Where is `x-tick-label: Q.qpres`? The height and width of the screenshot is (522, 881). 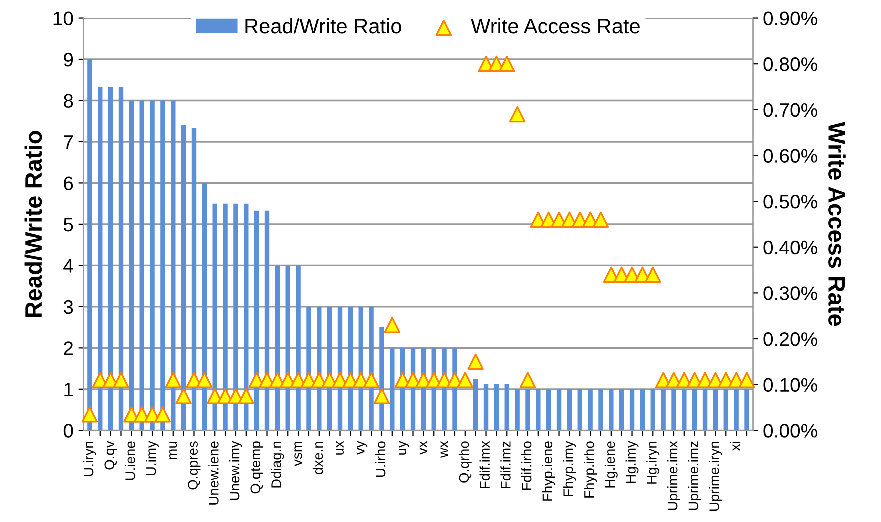 x-tick-label: Q.qpres is located at coordinates (194, 466).